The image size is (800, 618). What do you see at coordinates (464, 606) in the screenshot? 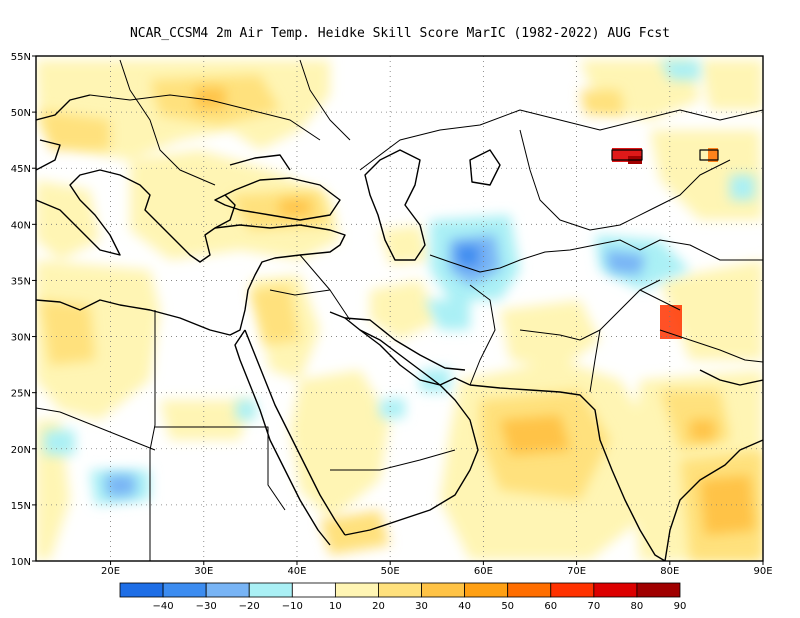
I see `colorbar-label: 40` at bounding box center [464, 606].